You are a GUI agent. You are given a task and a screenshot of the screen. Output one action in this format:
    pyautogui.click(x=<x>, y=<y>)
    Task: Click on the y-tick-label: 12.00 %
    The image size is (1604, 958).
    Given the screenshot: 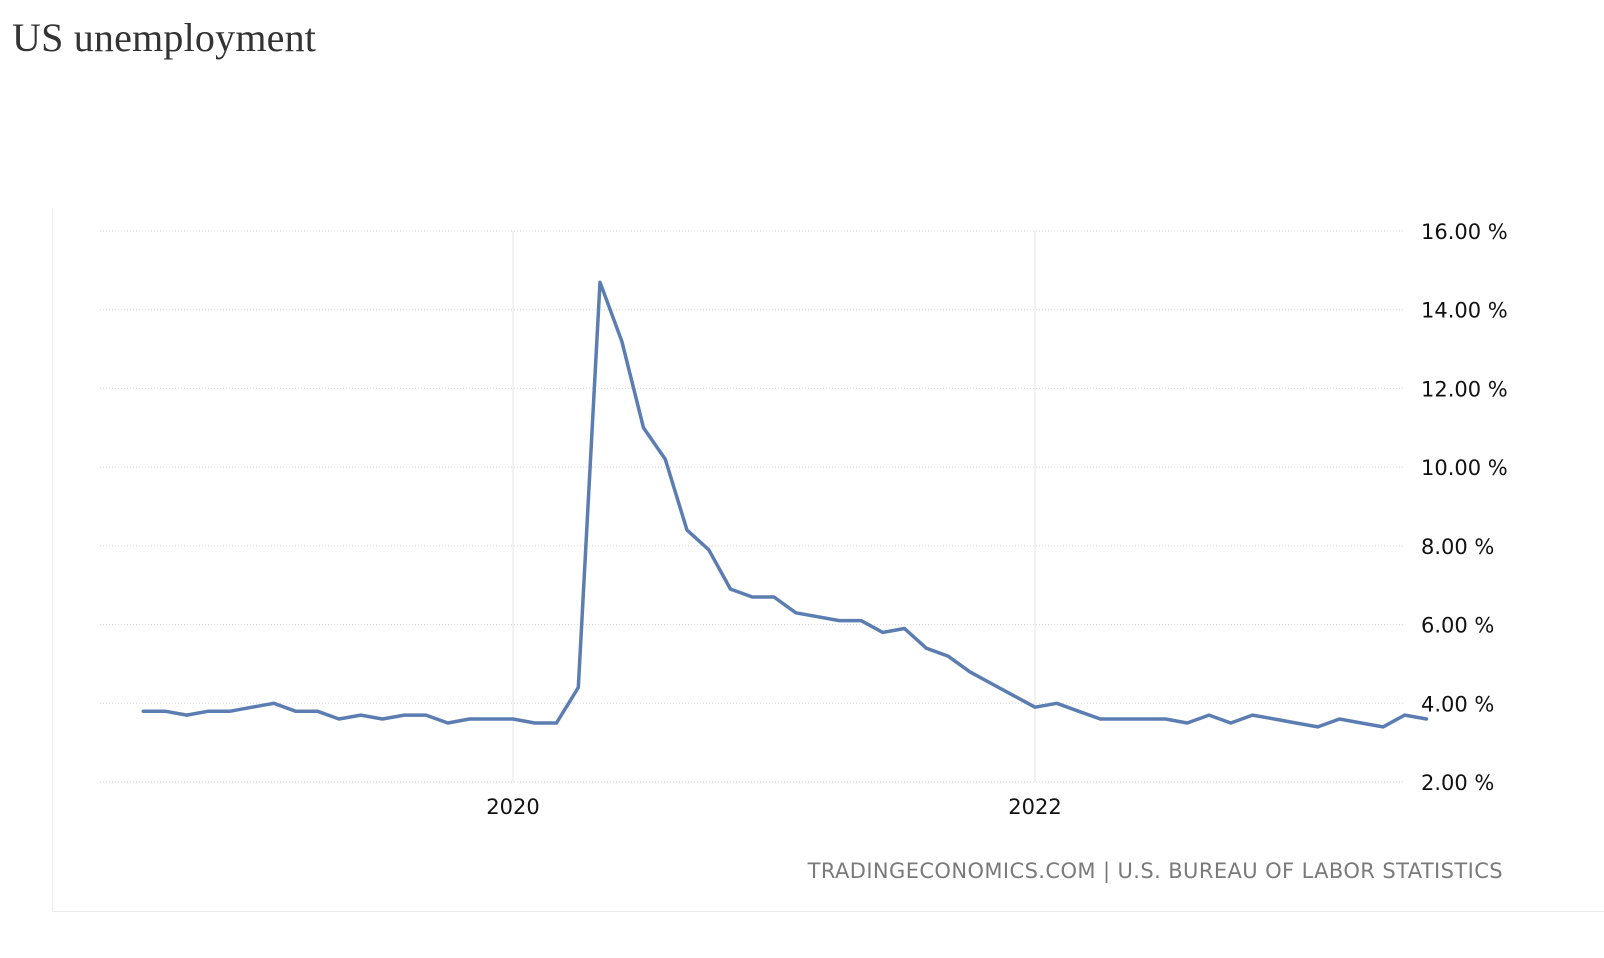 What is the action you would take?
    pyautogui.click(x=1464, y=389)
    